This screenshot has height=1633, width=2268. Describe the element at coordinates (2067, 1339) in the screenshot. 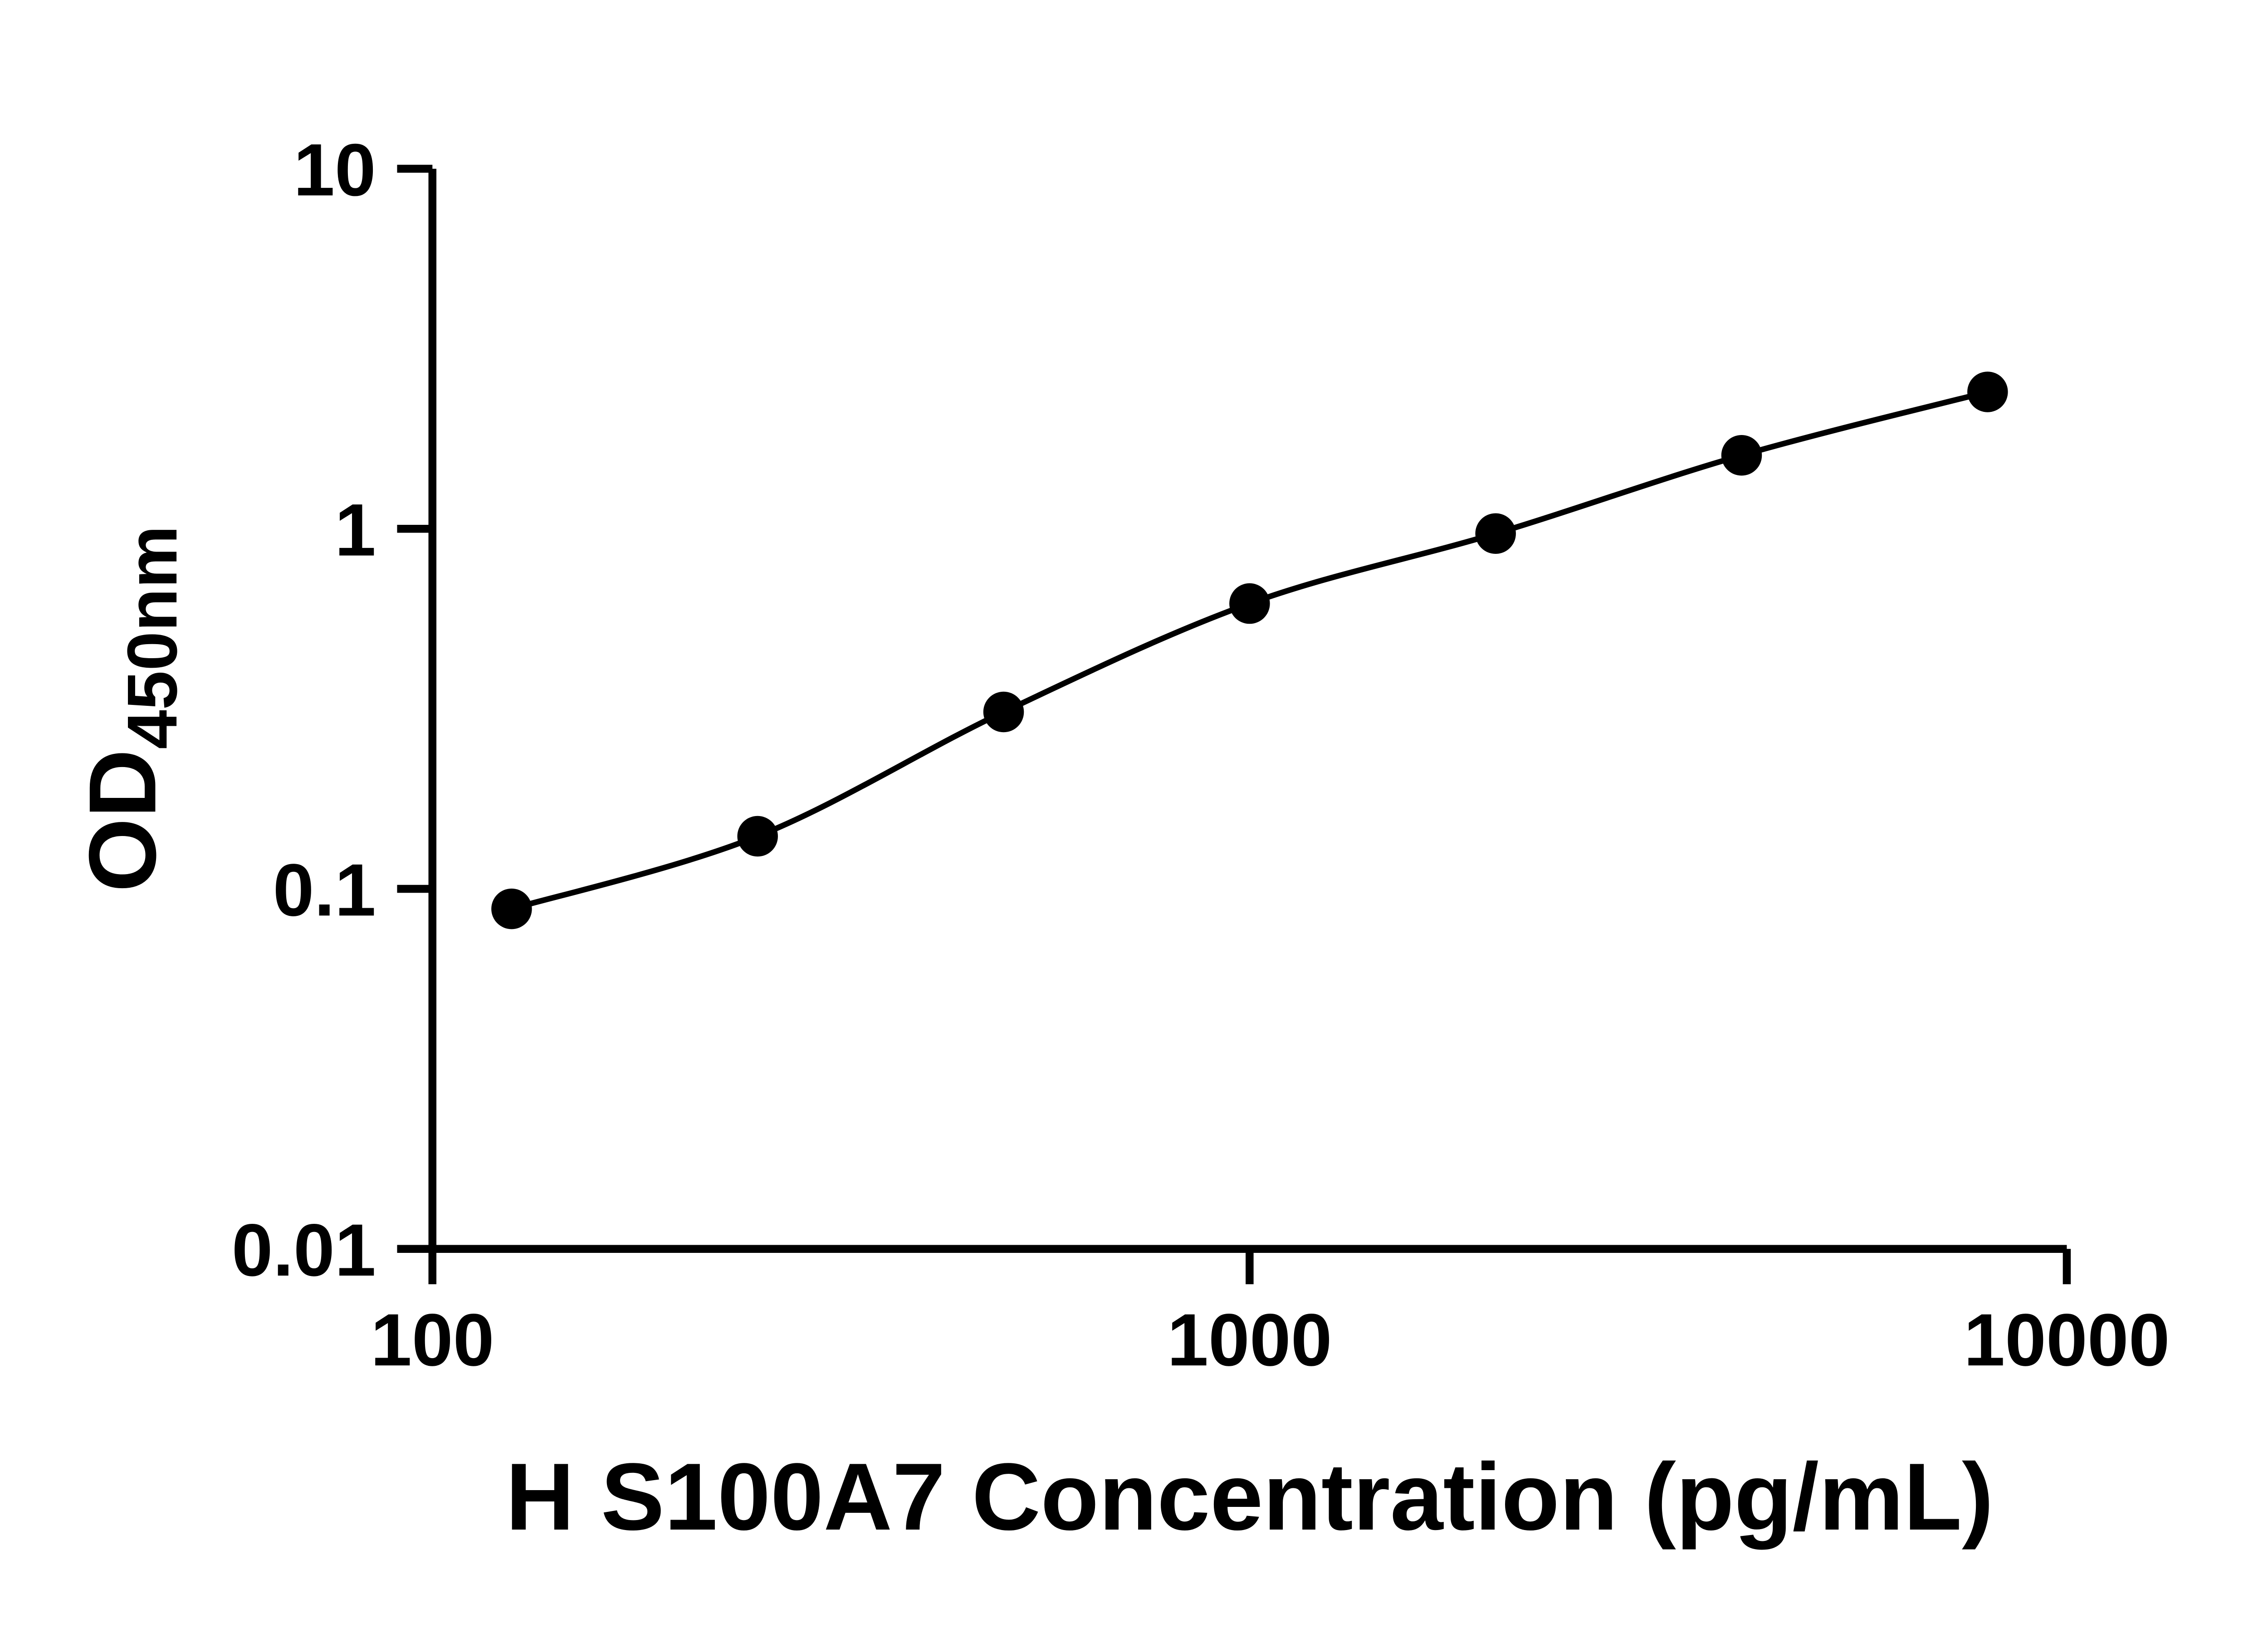

I see `x-tick-label: 10000` at that location.